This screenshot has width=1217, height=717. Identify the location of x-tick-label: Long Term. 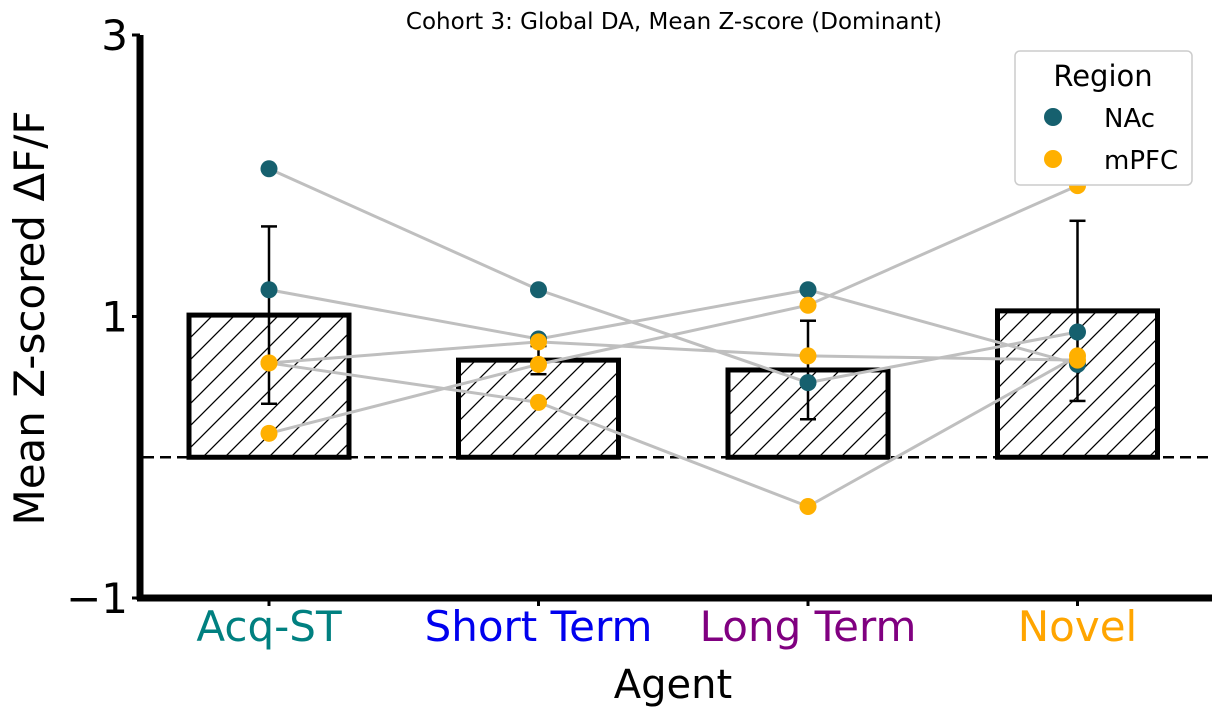
(808, 626).